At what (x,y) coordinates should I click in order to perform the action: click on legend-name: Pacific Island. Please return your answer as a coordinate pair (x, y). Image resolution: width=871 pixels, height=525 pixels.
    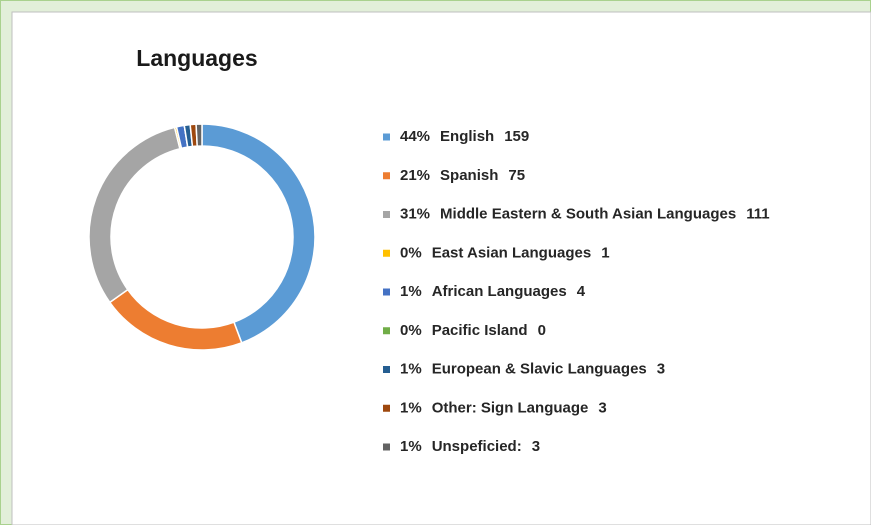
    Looking at the image, I should click on (480, 330).